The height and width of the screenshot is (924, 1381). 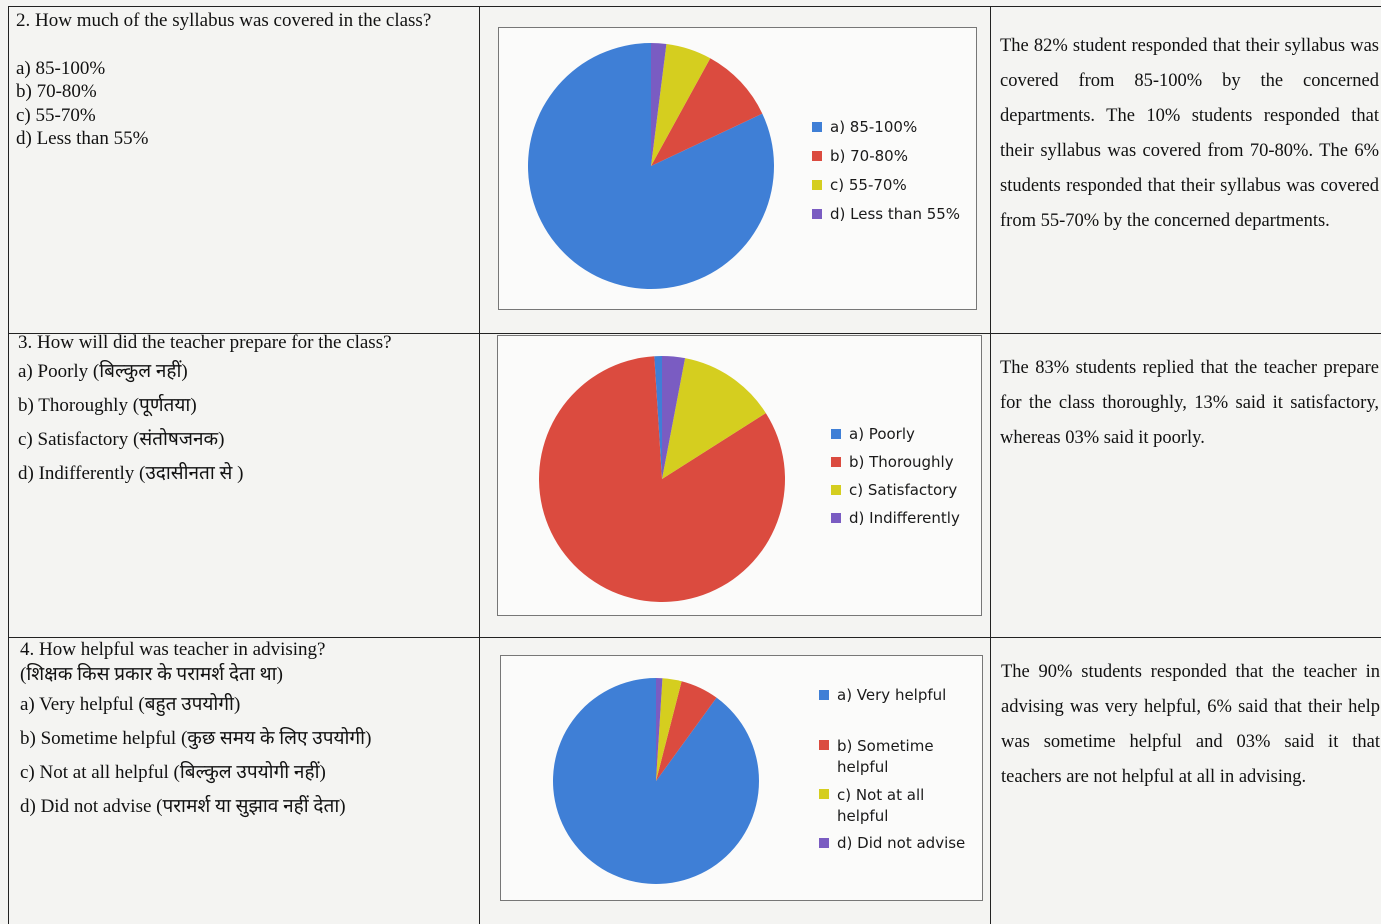 I want to click on legend-label: c) Satisfactory, so click(x=903, y=490).